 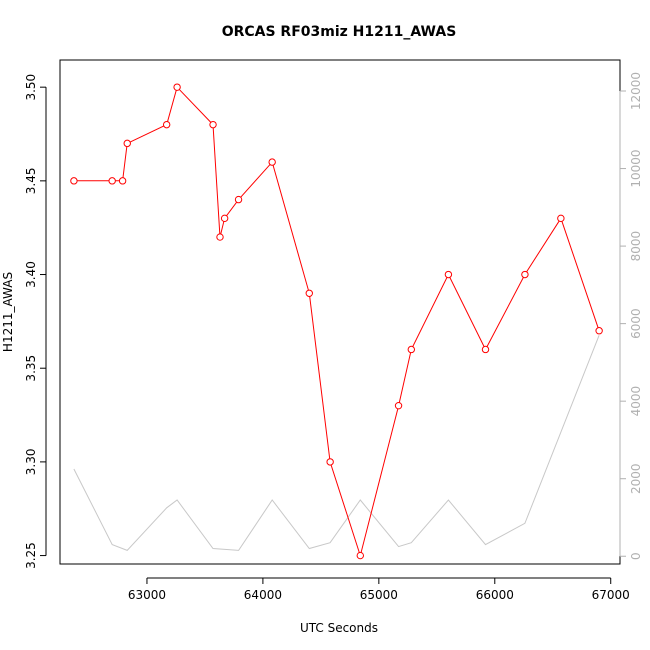 What do you see at coordinates (636, 323) in the screenshot?
I see `y2-tick-label: 6000` at bounding box center [636, 323].